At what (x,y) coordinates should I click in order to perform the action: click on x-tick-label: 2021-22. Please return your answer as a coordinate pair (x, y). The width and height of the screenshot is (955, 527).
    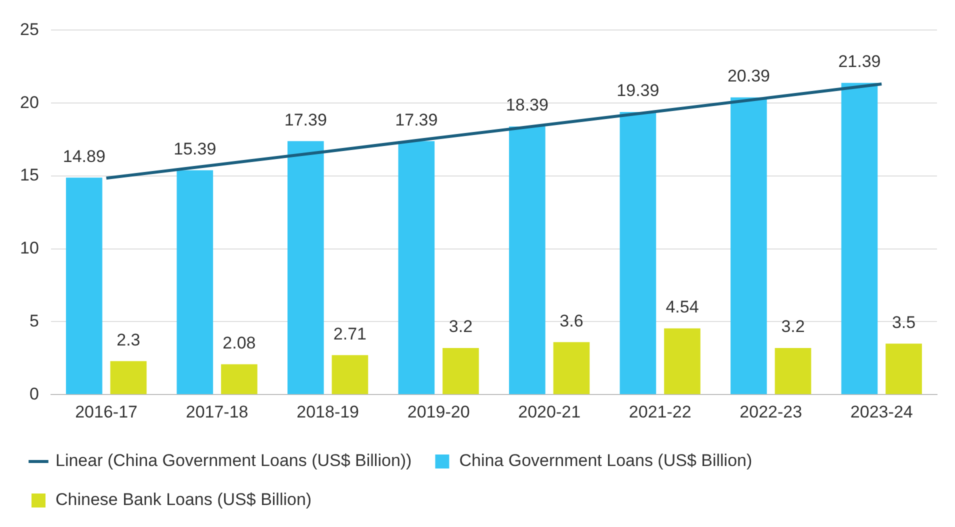
    Looking at the image, I should click on (660, 412).